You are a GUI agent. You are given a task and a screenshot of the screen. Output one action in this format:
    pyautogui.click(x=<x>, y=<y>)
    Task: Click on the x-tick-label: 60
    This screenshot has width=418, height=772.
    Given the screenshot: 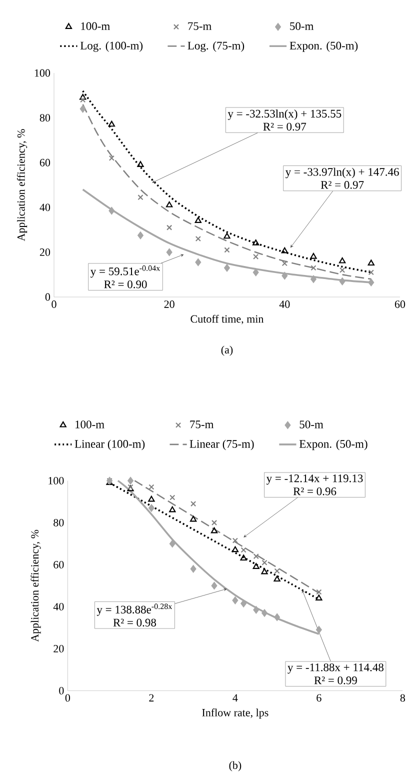 What is the action you would take?
    pyautogui.click(x=400, y=304)
    